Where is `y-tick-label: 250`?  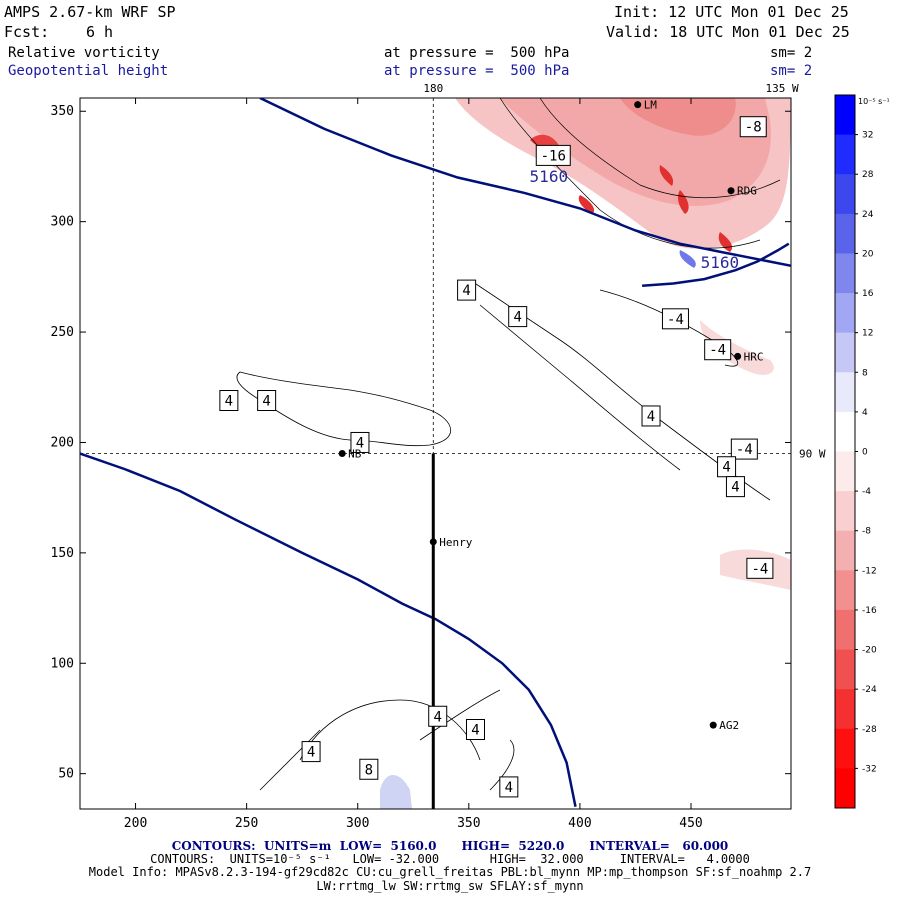 y-tick-label: 250 is located at coordinates (62, 332).